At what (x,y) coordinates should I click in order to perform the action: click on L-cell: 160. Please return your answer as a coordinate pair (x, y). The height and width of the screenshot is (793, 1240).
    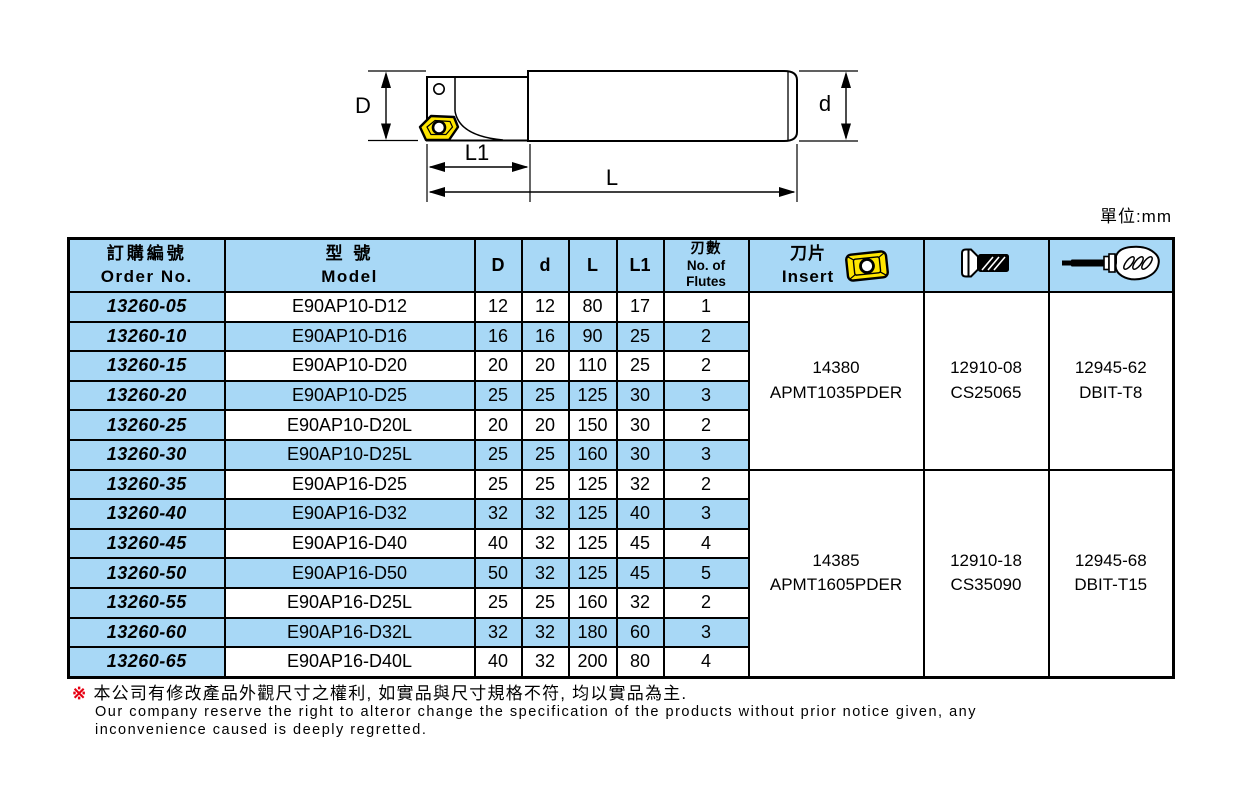
    Looking at the image, I should click on (592, 454).